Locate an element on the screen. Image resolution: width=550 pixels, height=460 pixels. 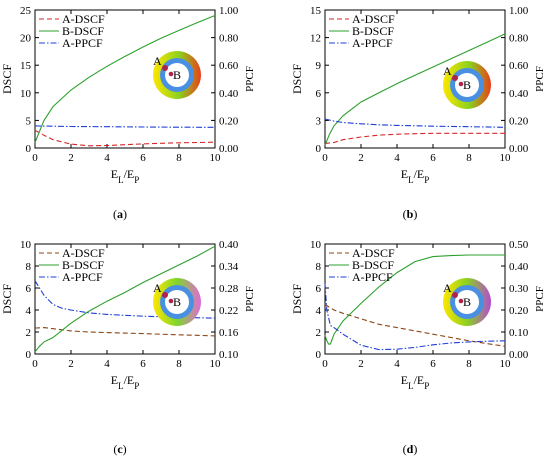
panel-label: (d) is located at coordinates (410, 449).